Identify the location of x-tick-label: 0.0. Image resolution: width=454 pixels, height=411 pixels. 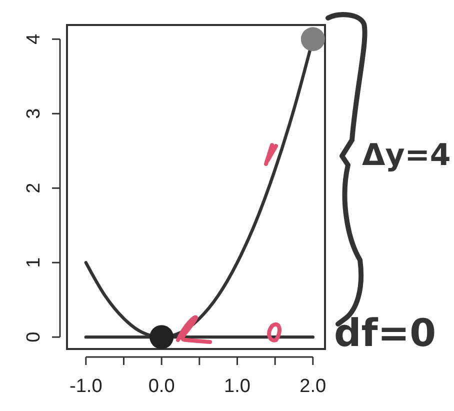
(161, 386).